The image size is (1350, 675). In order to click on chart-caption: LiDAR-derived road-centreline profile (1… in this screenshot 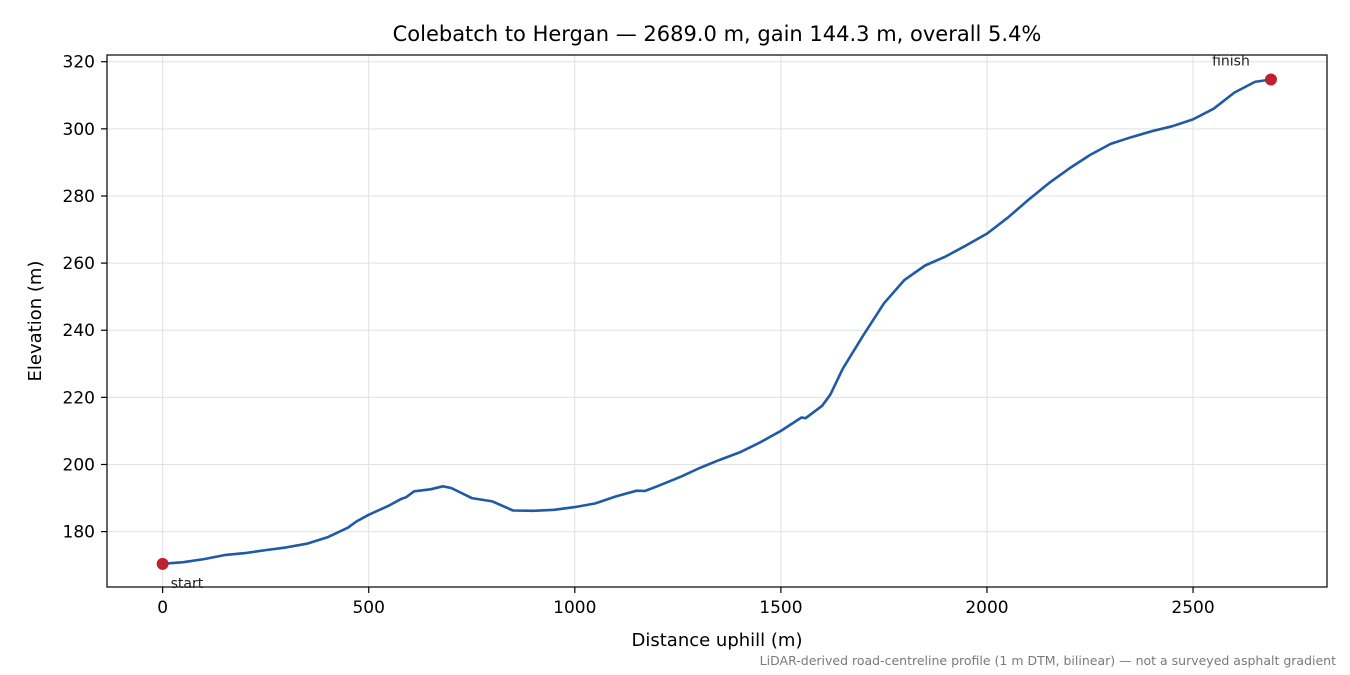, I will do `click(1048, 660)`.